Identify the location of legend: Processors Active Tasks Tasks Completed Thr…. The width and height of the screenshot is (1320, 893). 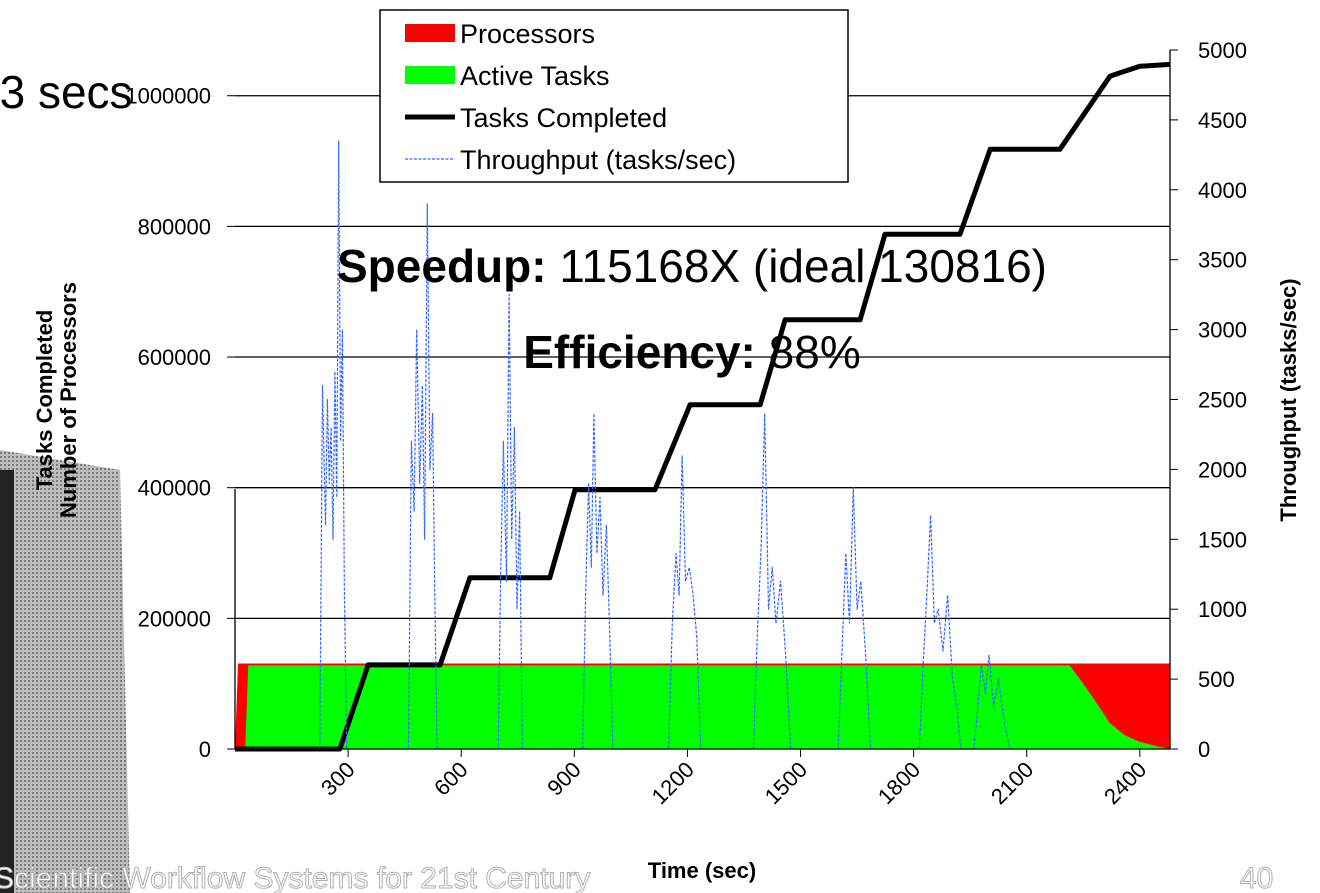
(614, 96).